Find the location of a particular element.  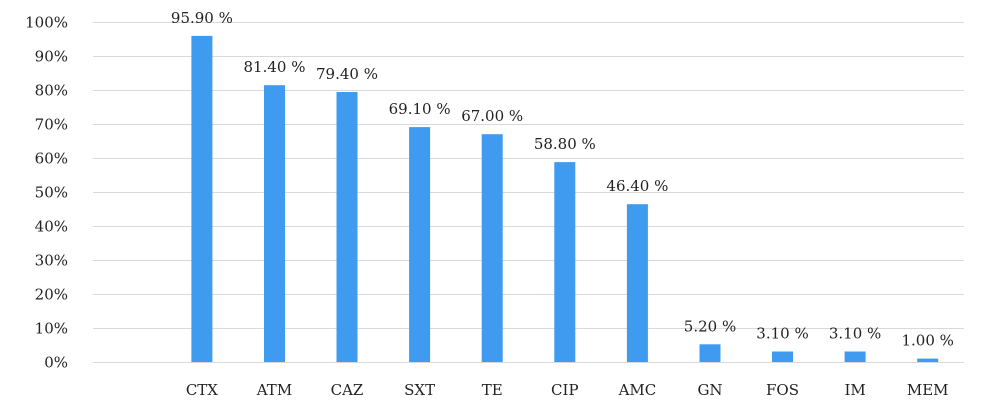

bar-atm is located at coordinates (274, 223).